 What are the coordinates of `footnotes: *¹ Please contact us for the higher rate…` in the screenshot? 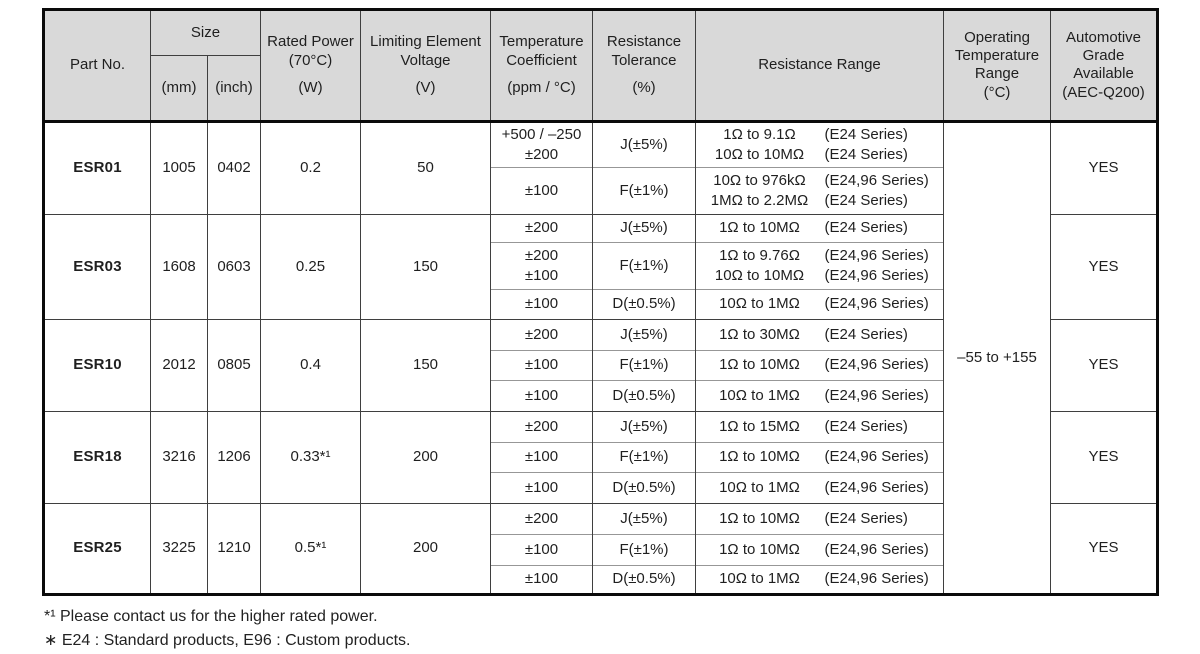 It's located at (622, 629).